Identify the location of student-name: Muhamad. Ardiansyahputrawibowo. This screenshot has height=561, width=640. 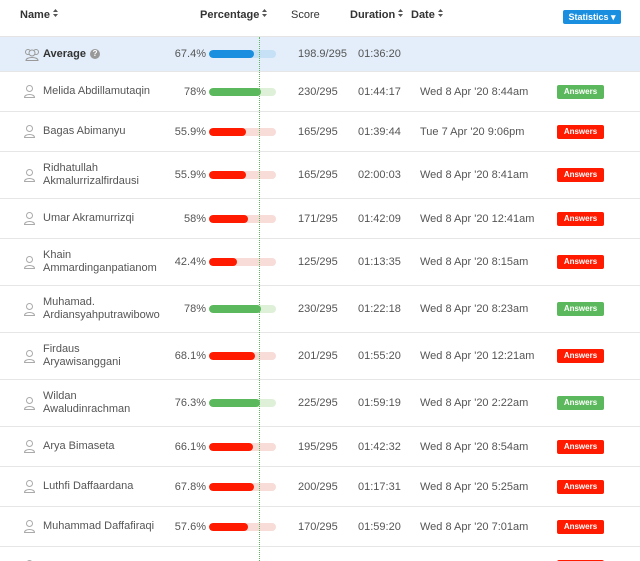
(101, 308).